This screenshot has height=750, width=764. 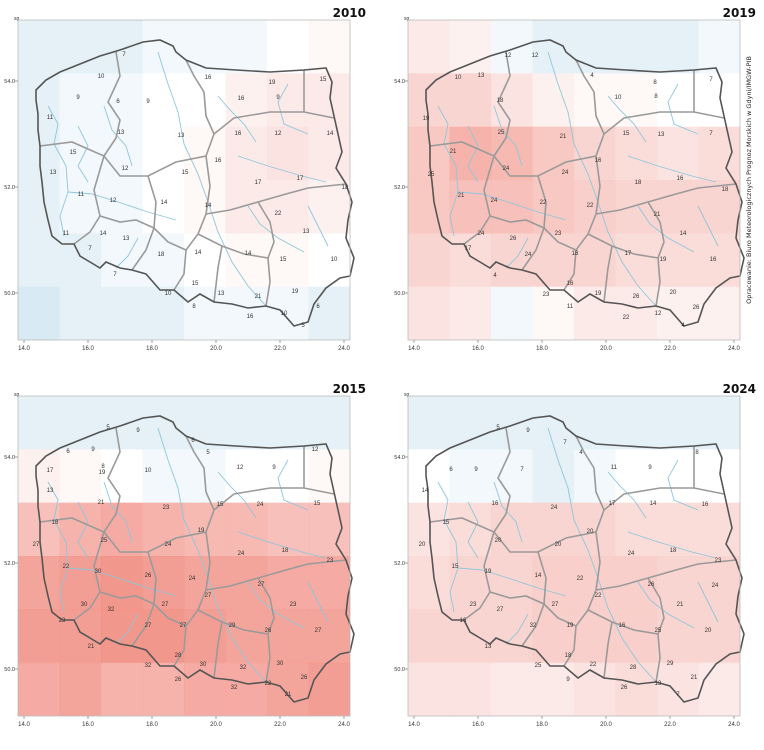 I want to click on value-label: 17, so click(x=50, y=471).